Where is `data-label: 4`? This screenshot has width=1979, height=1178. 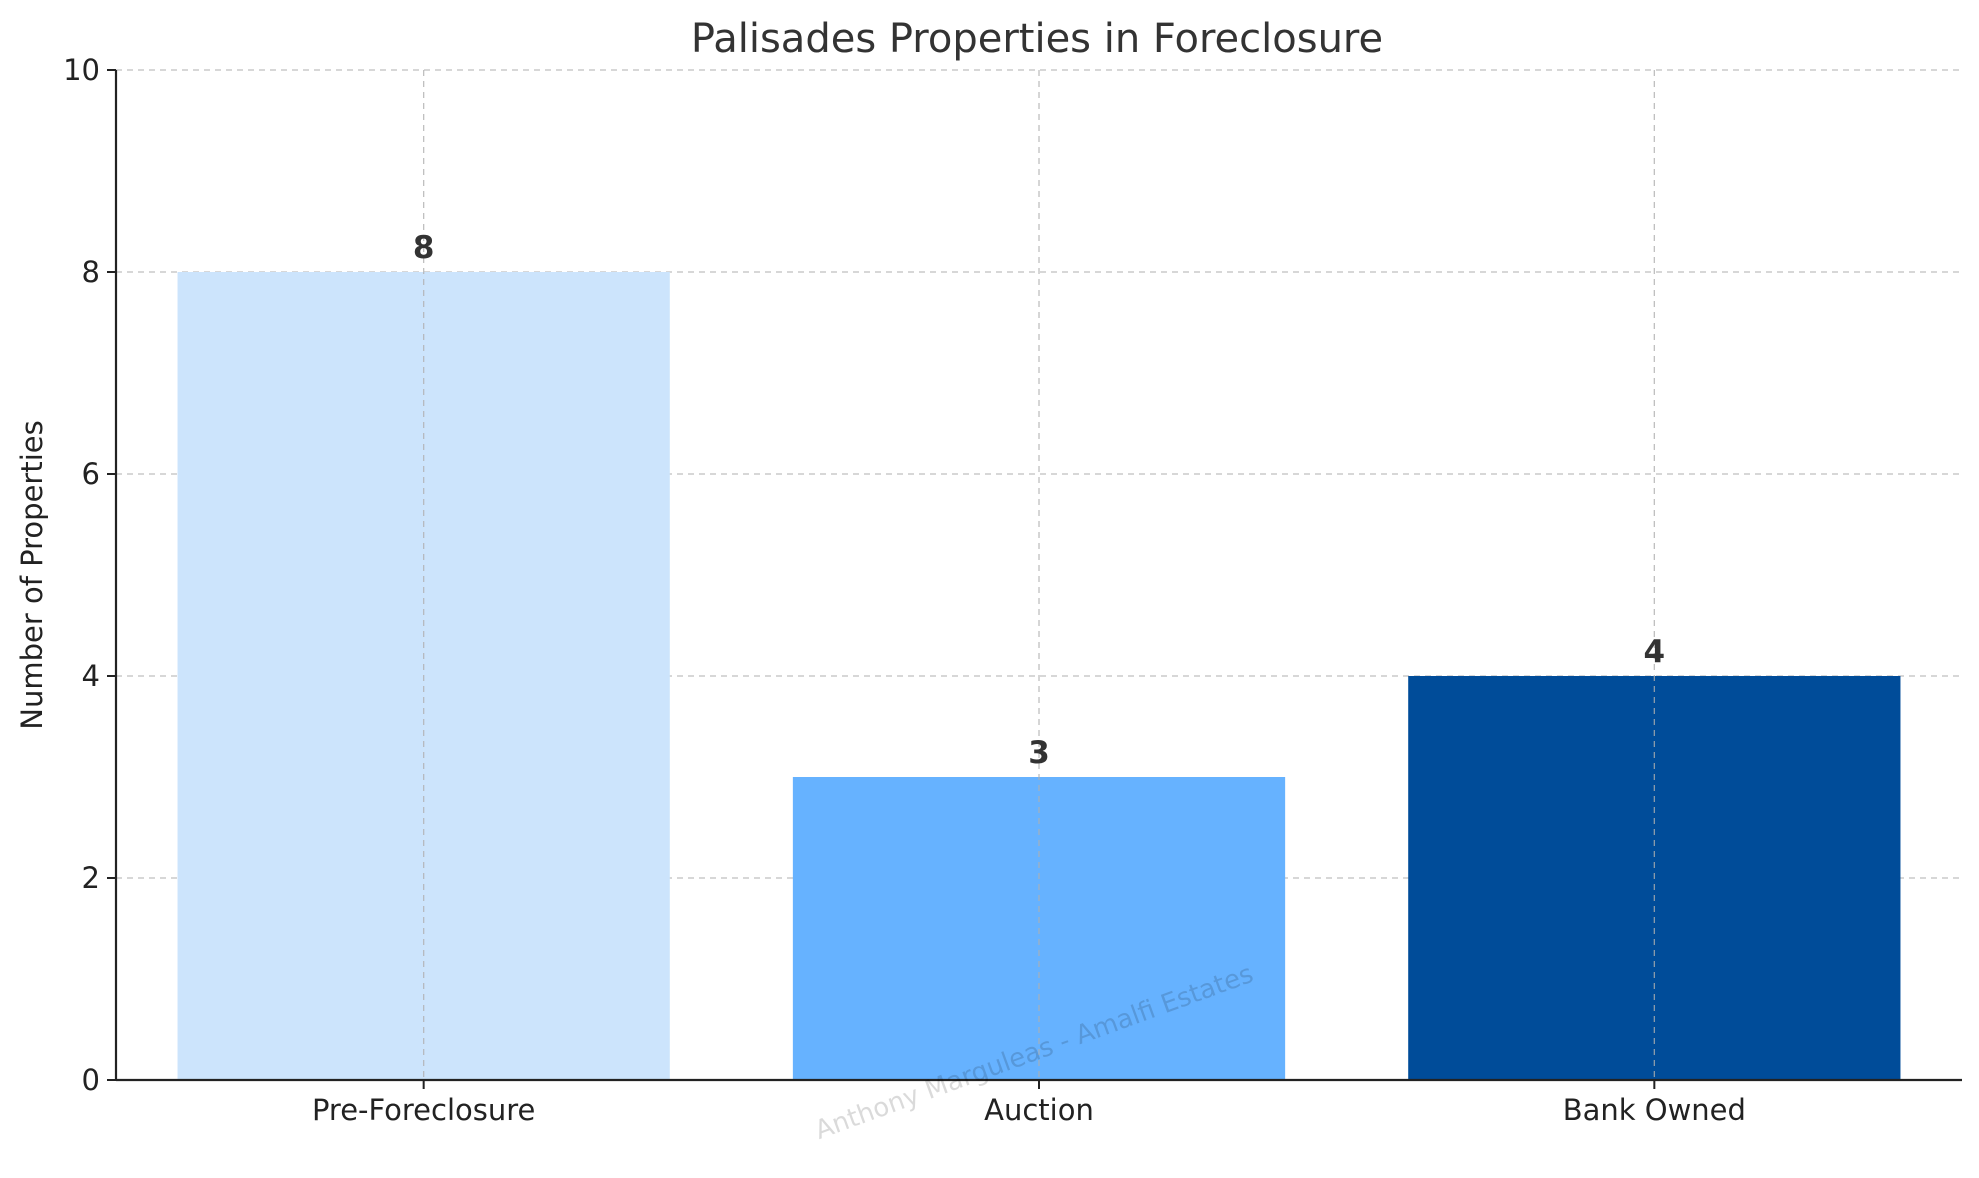
data-label: 4 is located at coordinates (1655, 652).